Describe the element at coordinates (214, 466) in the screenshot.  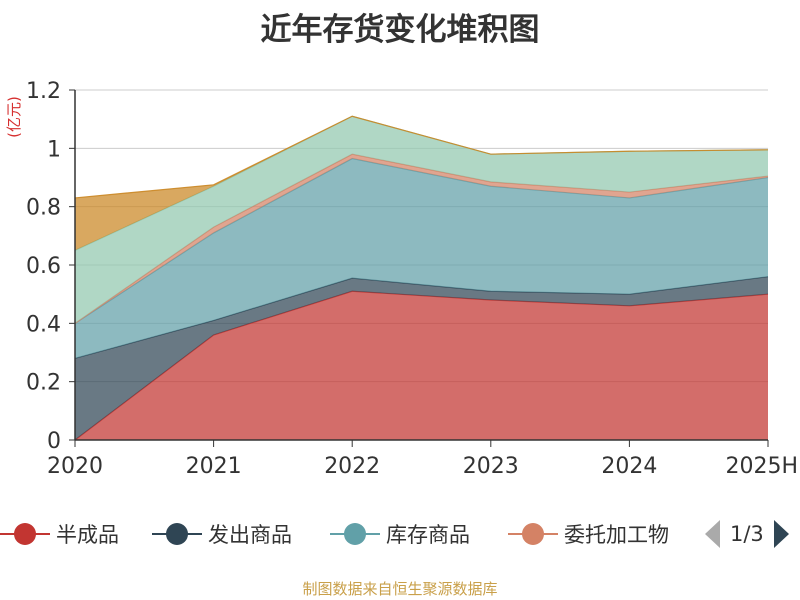
I see `x-tick-label: 2021` at that location.